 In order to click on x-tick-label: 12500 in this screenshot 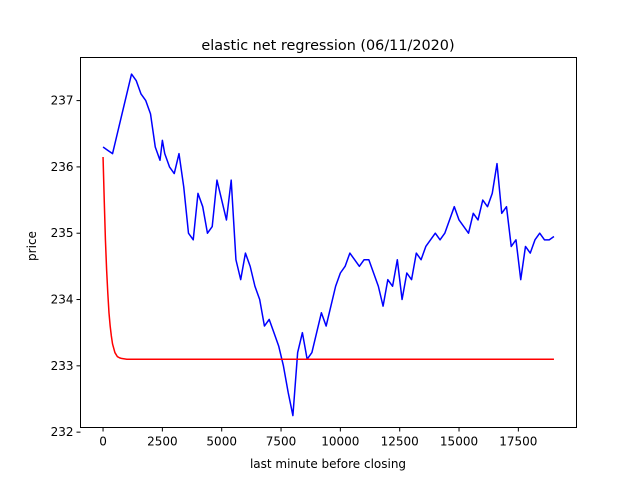, I will do `click(400, 442)`.